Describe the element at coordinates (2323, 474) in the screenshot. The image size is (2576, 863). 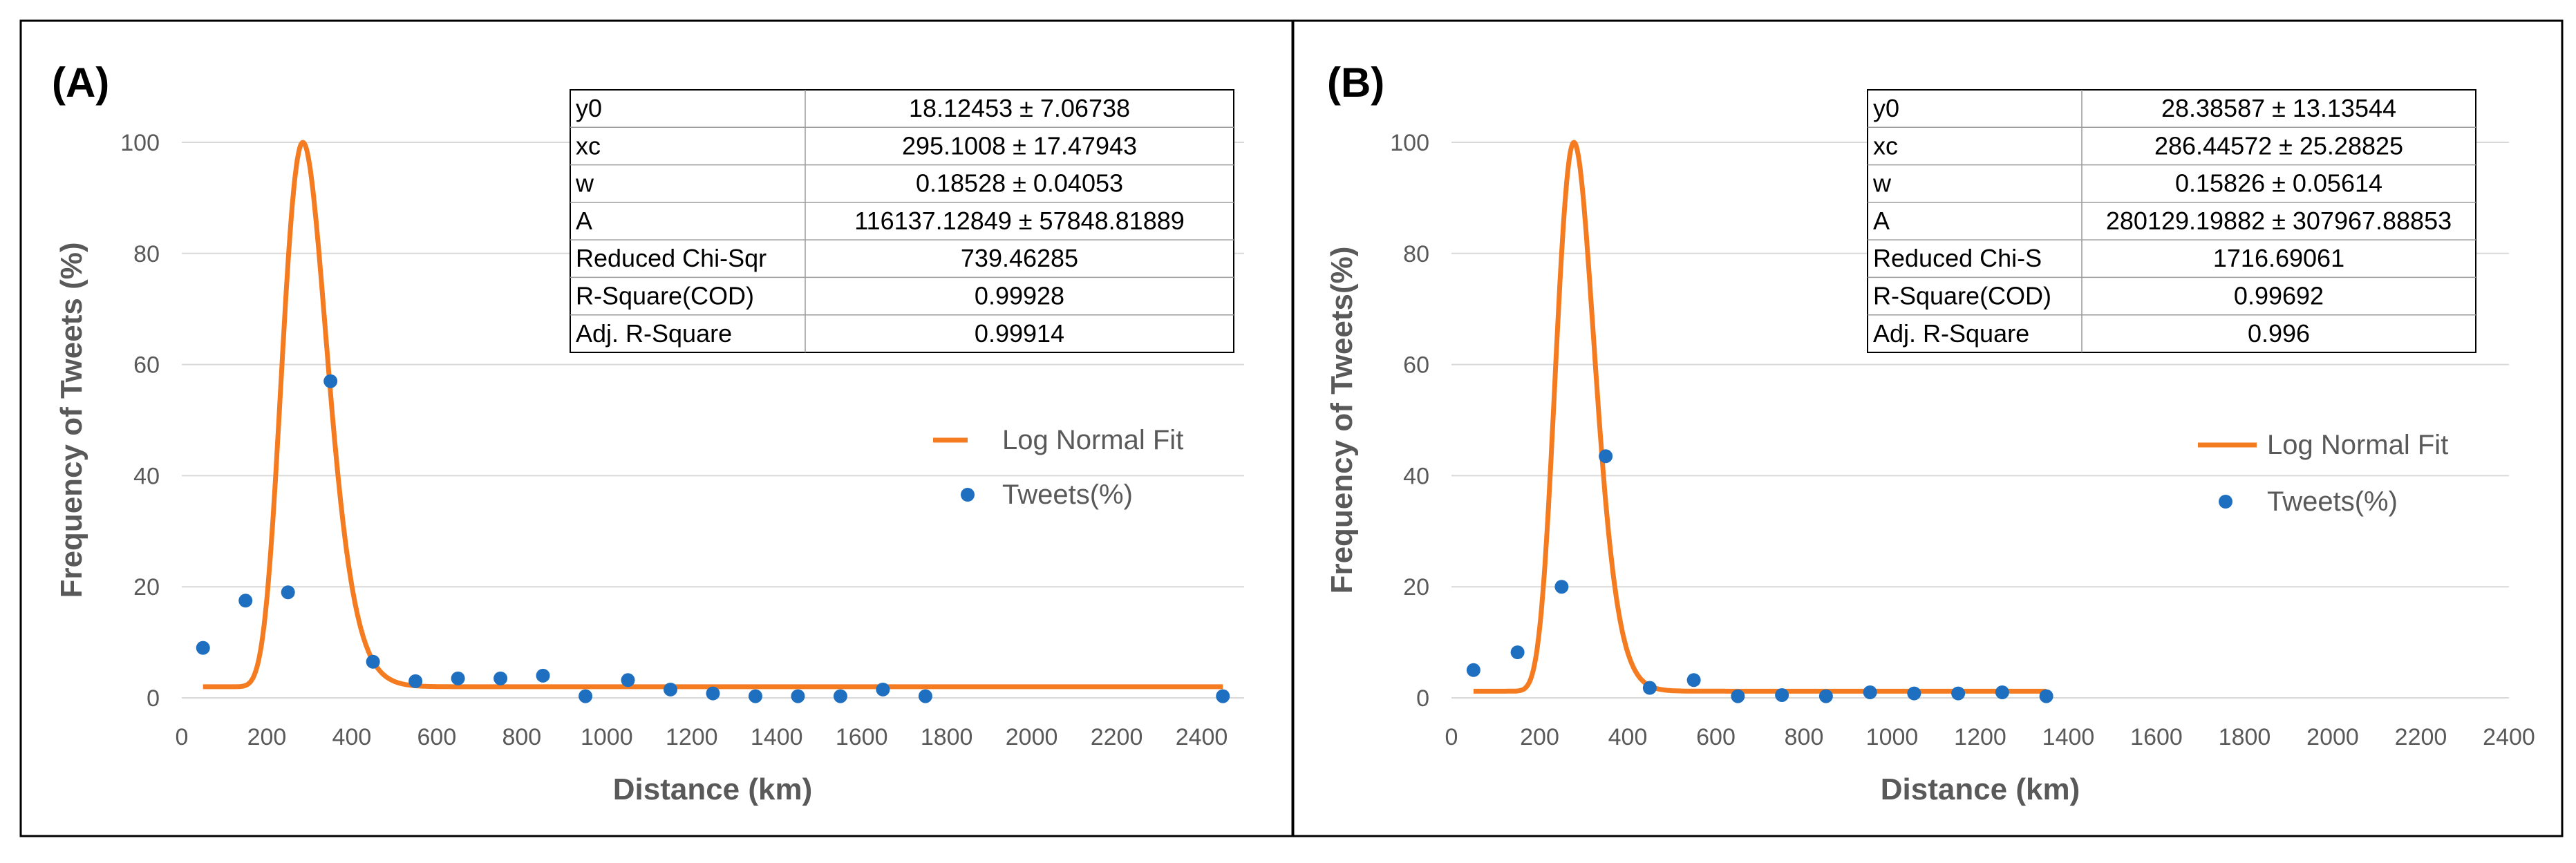
I see `legend: Log Normal Fit Tweets(%)` at that location.